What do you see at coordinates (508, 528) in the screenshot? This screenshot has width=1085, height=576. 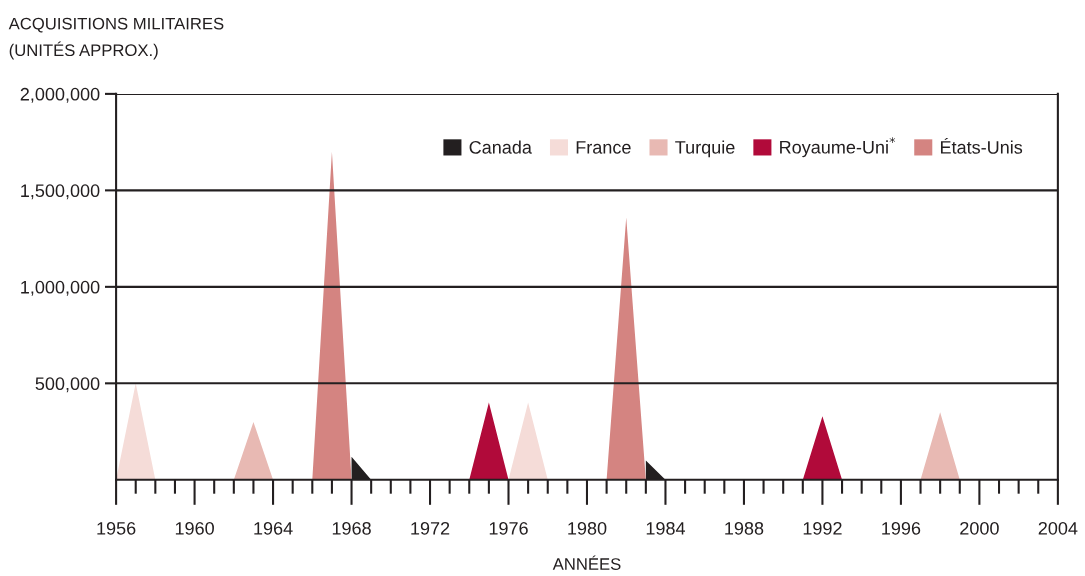 I see `x-tick-label: 1976` at bounding box center [508, 528].